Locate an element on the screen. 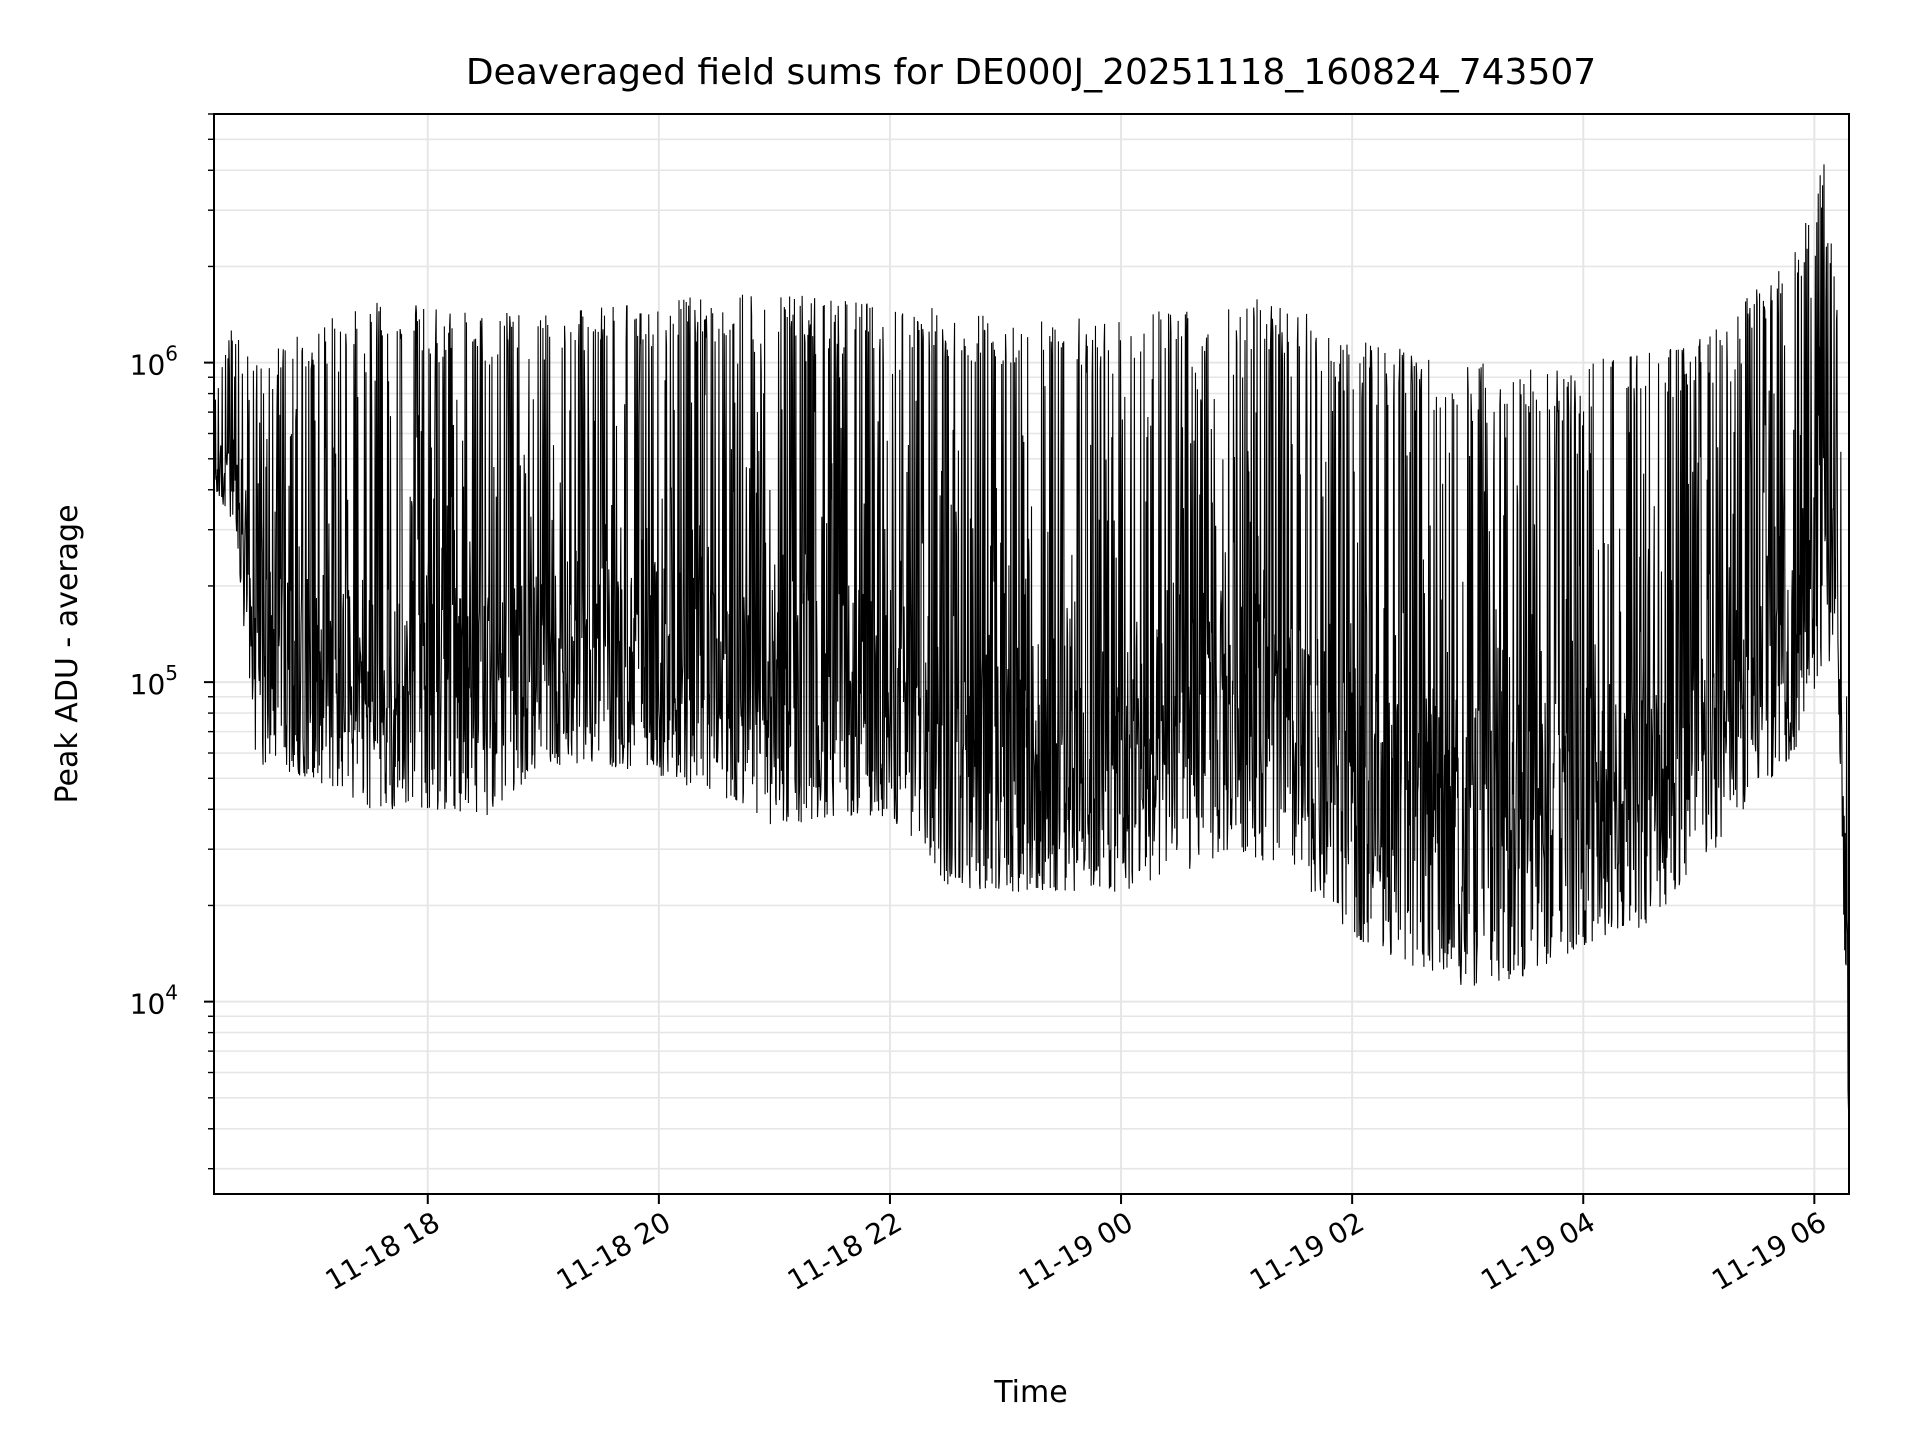  y-tick-label: 10⁶ is located at coordinates (154, 362).